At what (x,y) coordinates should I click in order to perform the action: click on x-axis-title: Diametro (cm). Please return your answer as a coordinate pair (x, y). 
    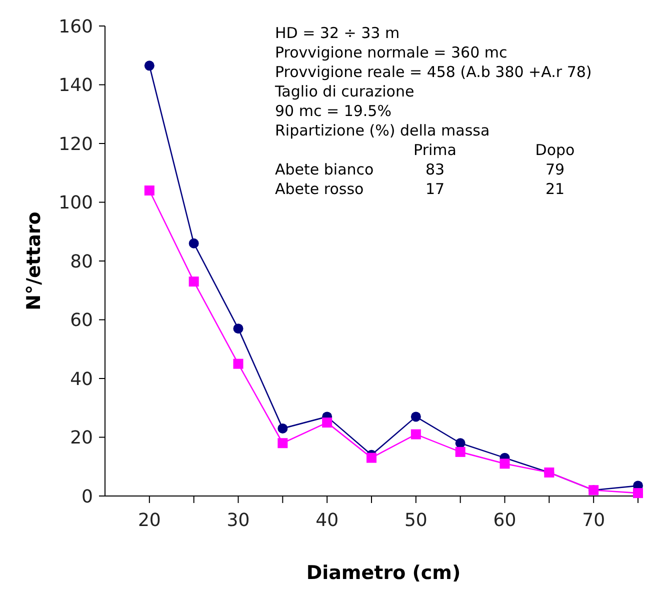
    Looking at the image, I should click on (383, 573).